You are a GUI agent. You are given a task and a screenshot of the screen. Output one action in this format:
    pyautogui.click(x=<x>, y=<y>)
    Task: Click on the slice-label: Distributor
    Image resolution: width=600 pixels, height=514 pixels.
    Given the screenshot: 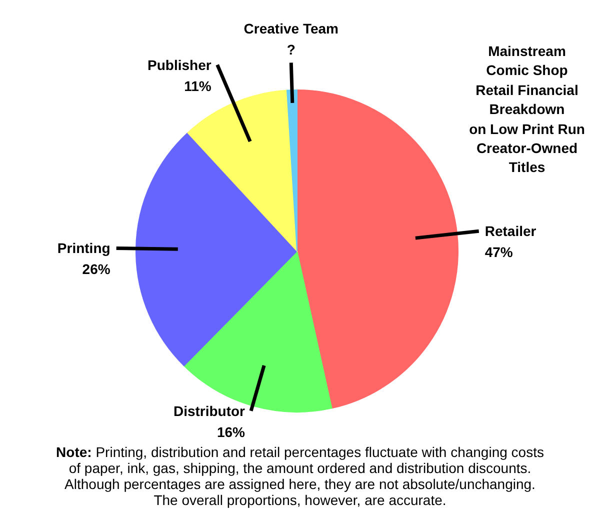 What is the action you would take?
    pyautogui.click(x=209, y=410)
    